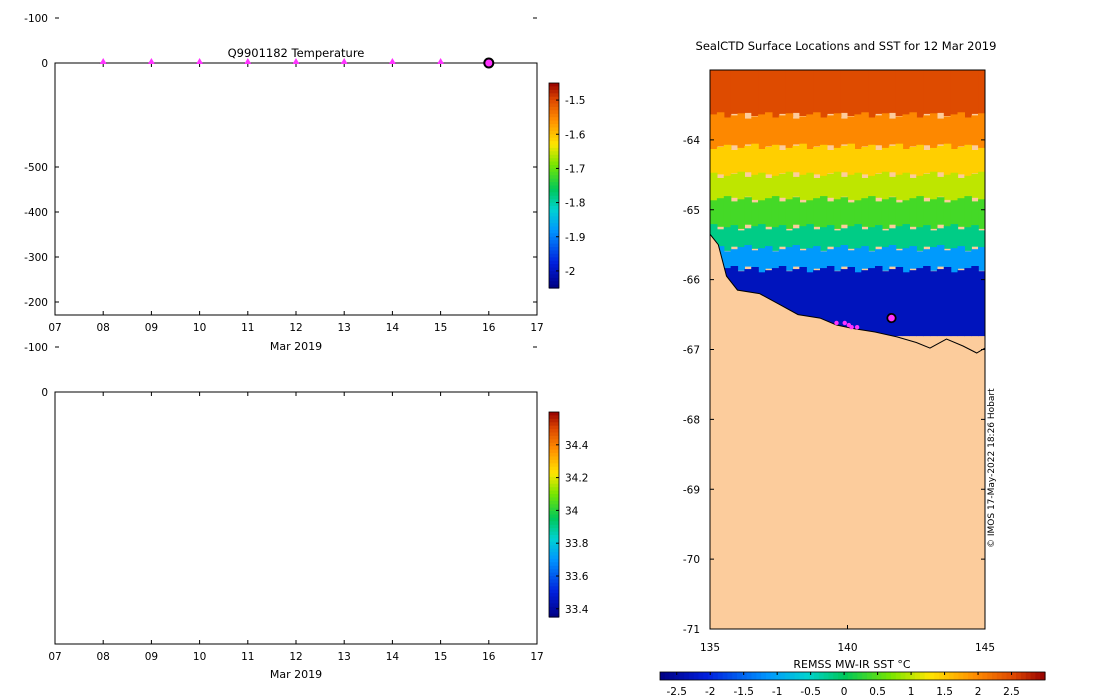 This screenshot has width=1100, height=700. Describe the element at coordinates (852, 684) in the screenshot. I see `map-colorbar: -2.5 -2 -1.5 -1 -0.5 0 0.5 1 1.5 2 2.5` at that location.